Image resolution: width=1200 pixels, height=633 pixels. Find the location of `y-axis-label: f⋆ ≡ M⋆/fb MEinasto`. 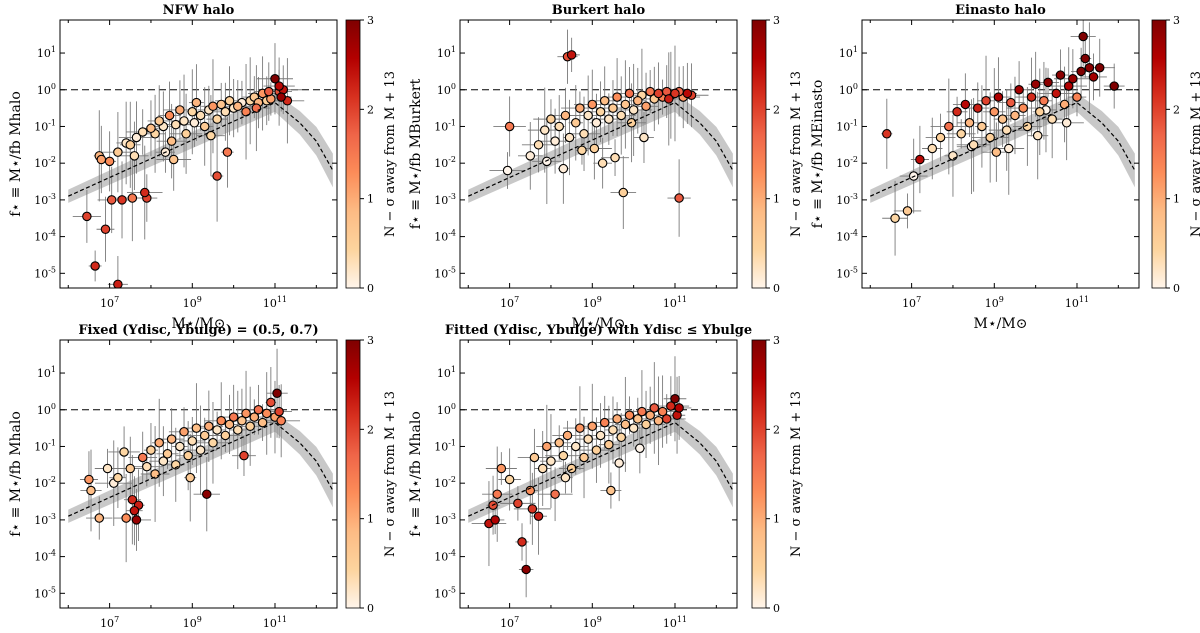

y-axis-label: f⋆ ≡ M⋆/fb MEinasto is located at coordinates (818, 154).